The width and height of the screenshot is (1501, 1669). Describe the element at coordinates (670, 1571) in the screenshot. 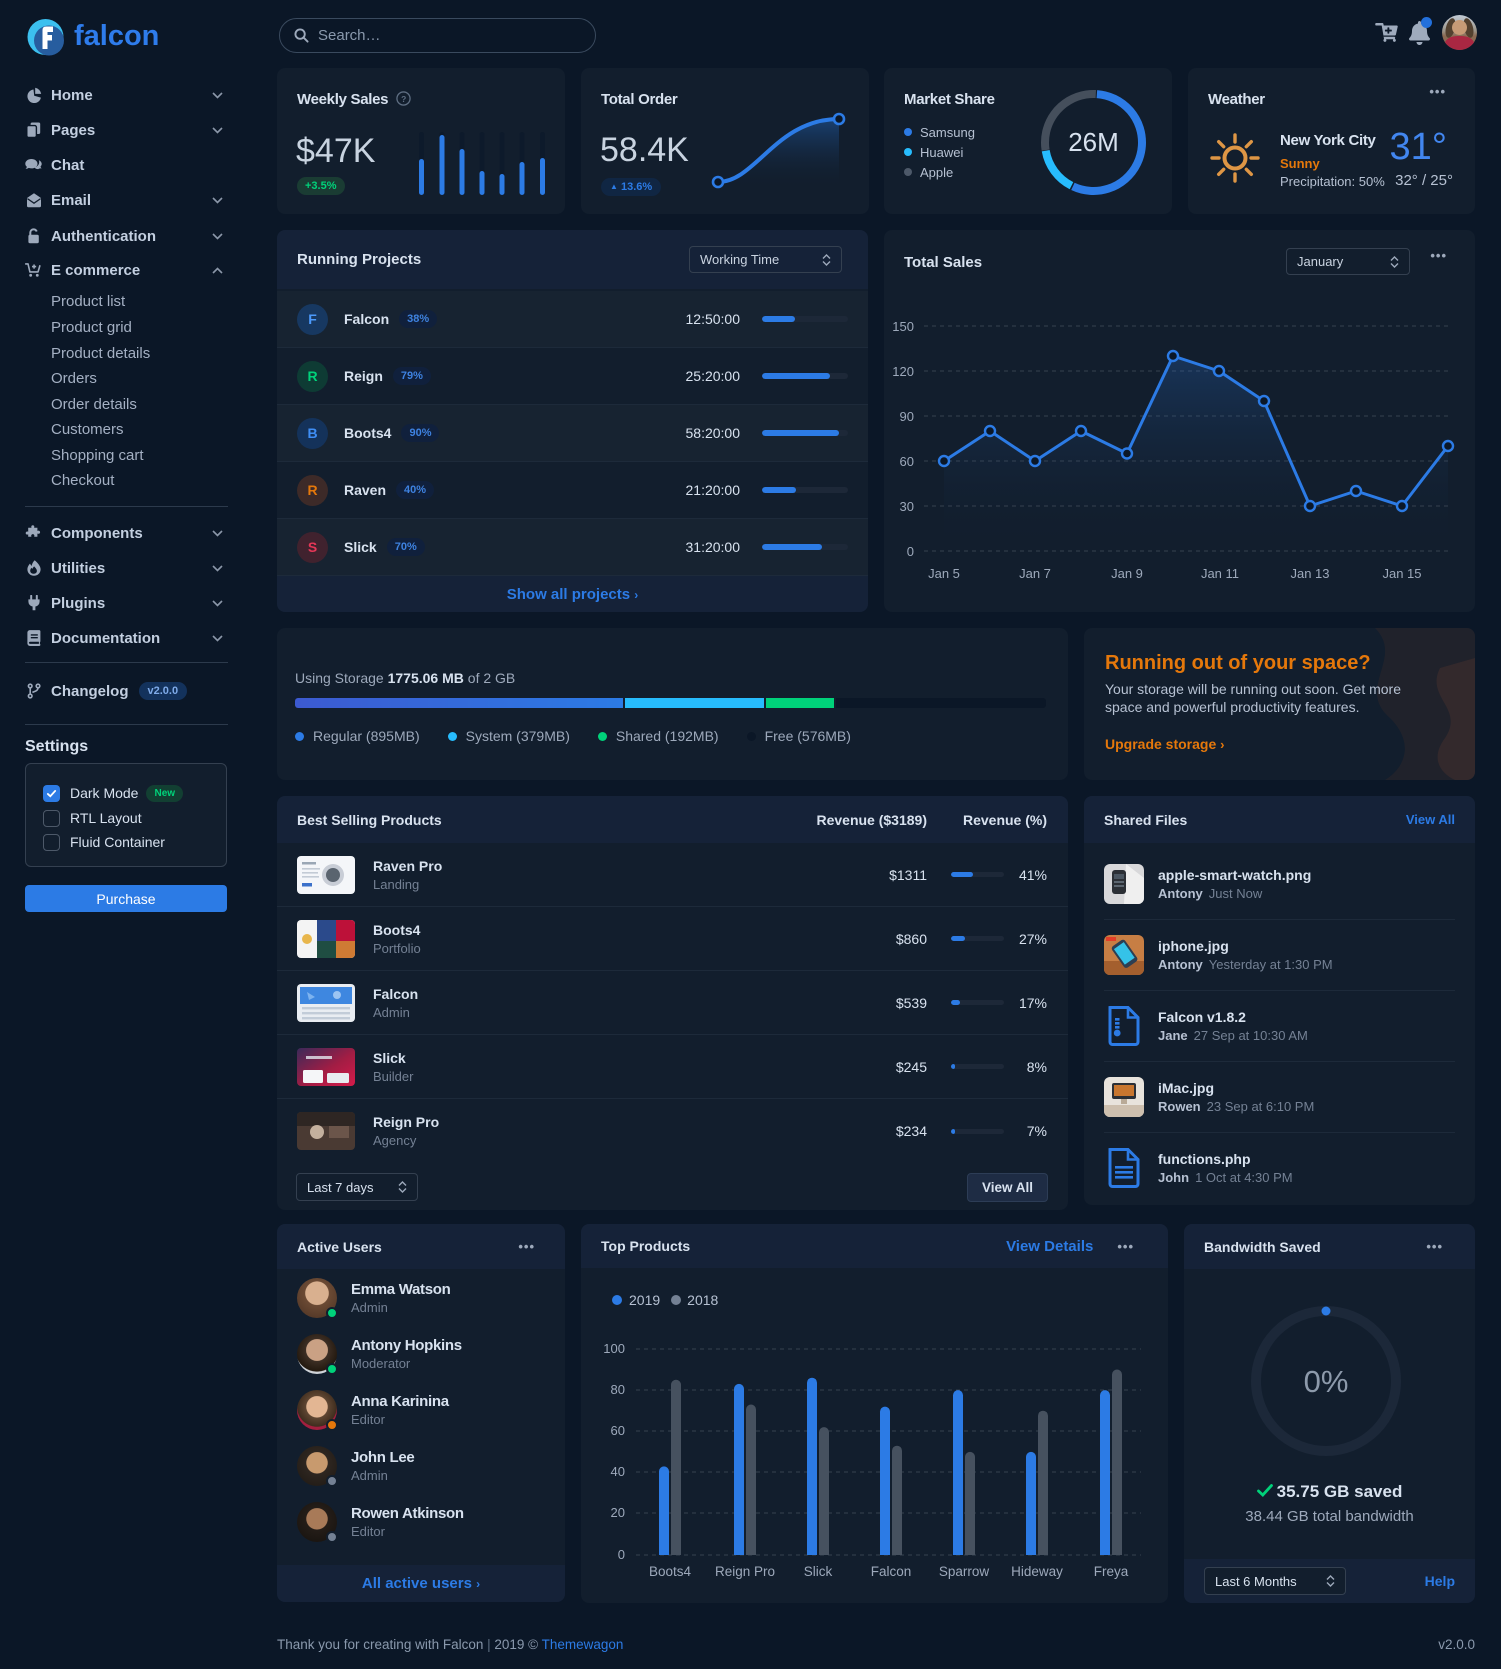

I see `svg-text: Boots4` at that location.